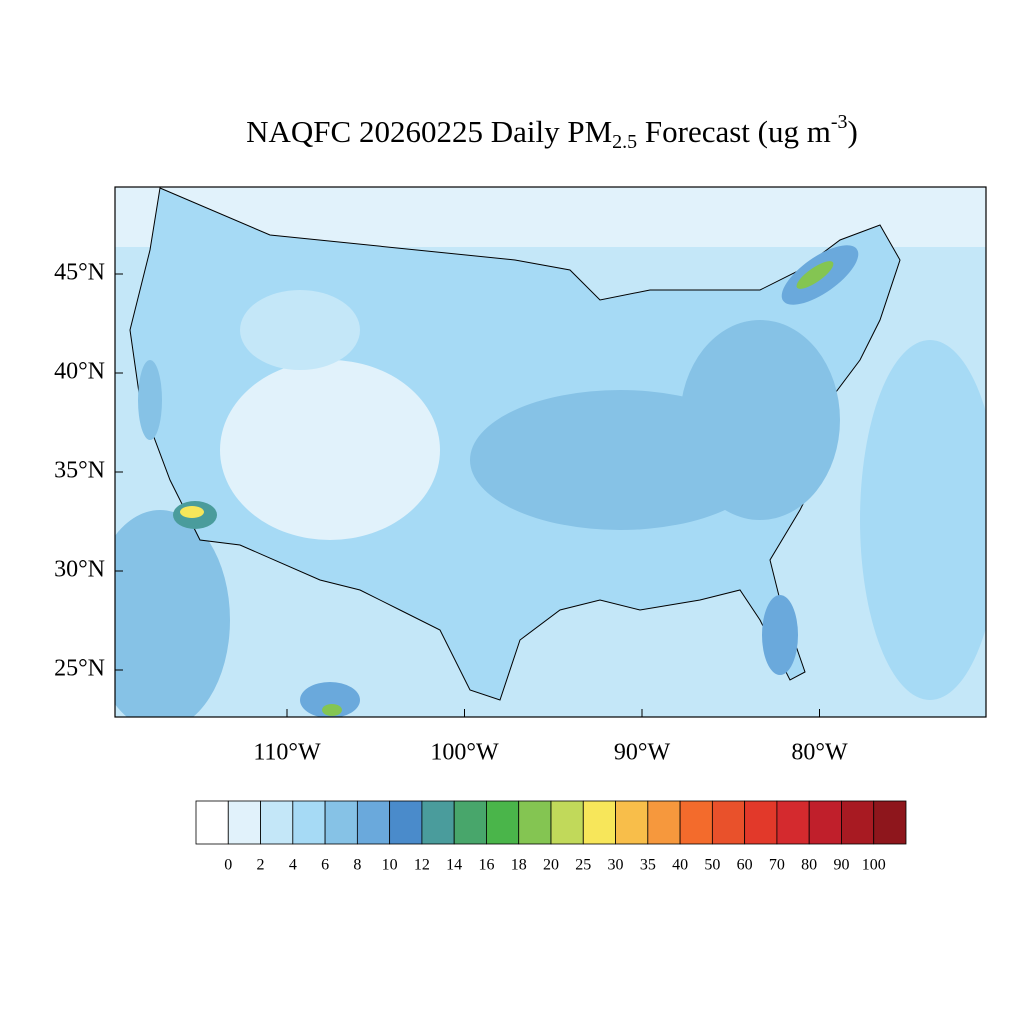 The width and height of the screenshot is (1024, 1024). Describe the element at coordinates (293, 865) in the screenshot. I see `colorbar-label: 4` at that location.